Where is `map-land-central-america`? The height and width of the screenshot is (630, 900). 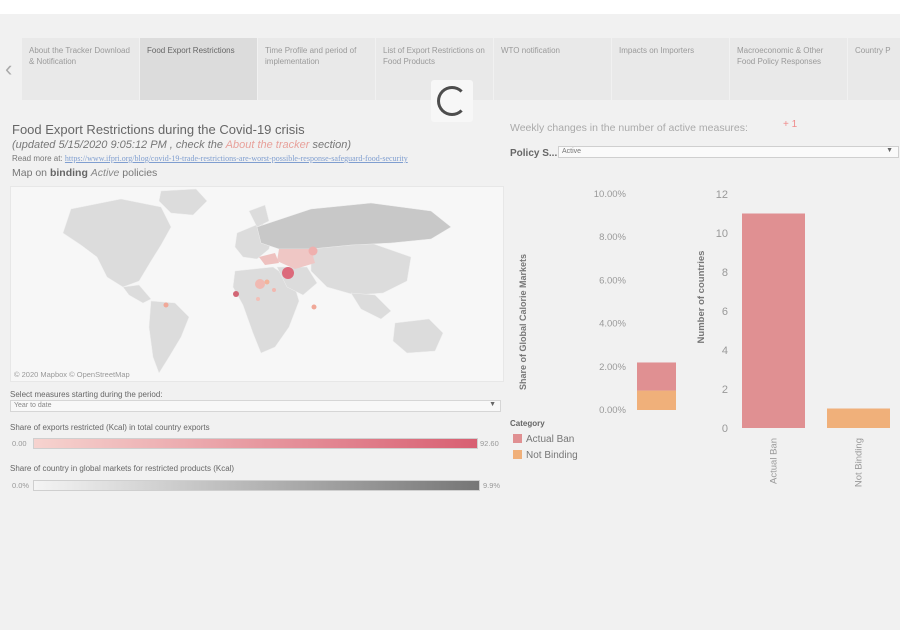
map-land-central-america is located at coordinates (137, 294).